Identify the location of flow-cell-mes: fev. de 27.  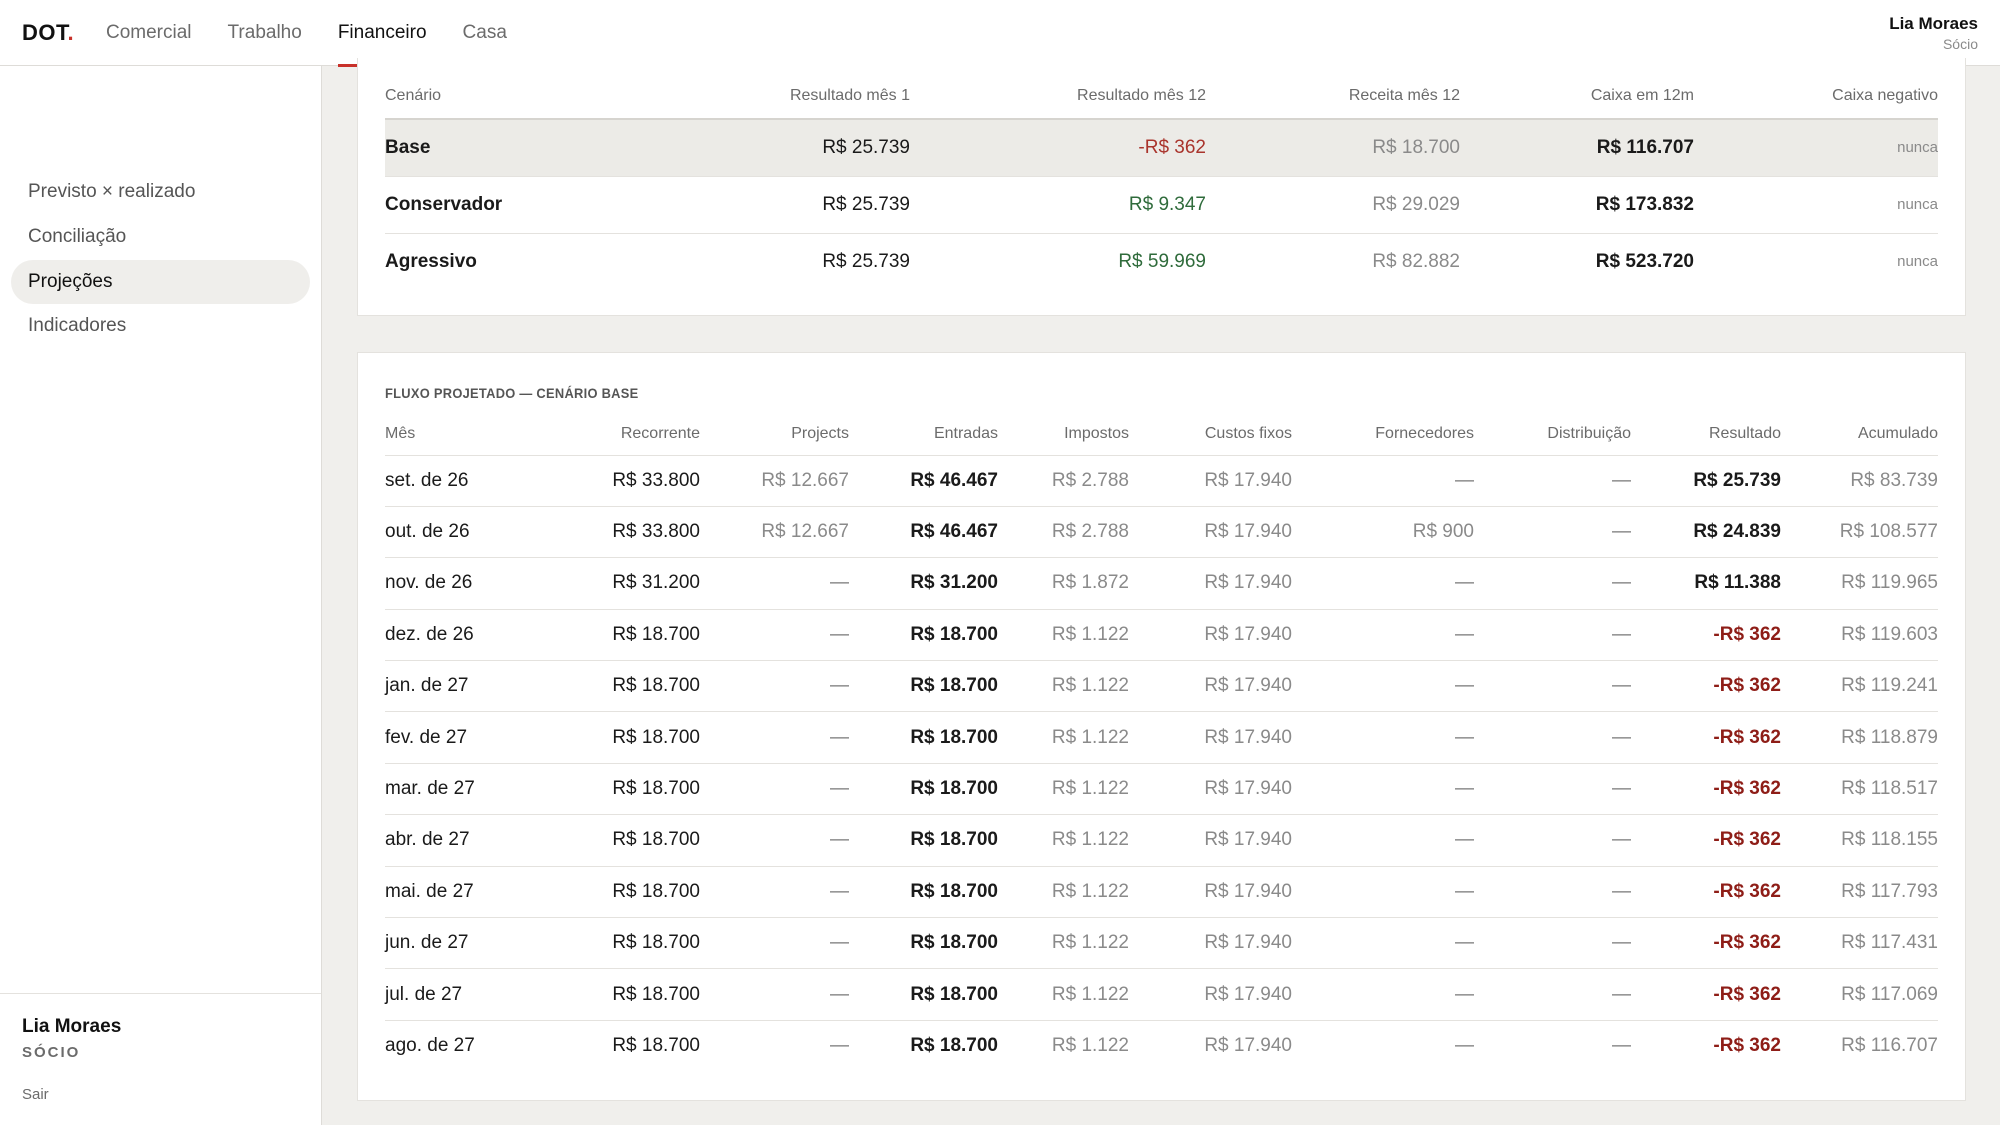
(426, 737).